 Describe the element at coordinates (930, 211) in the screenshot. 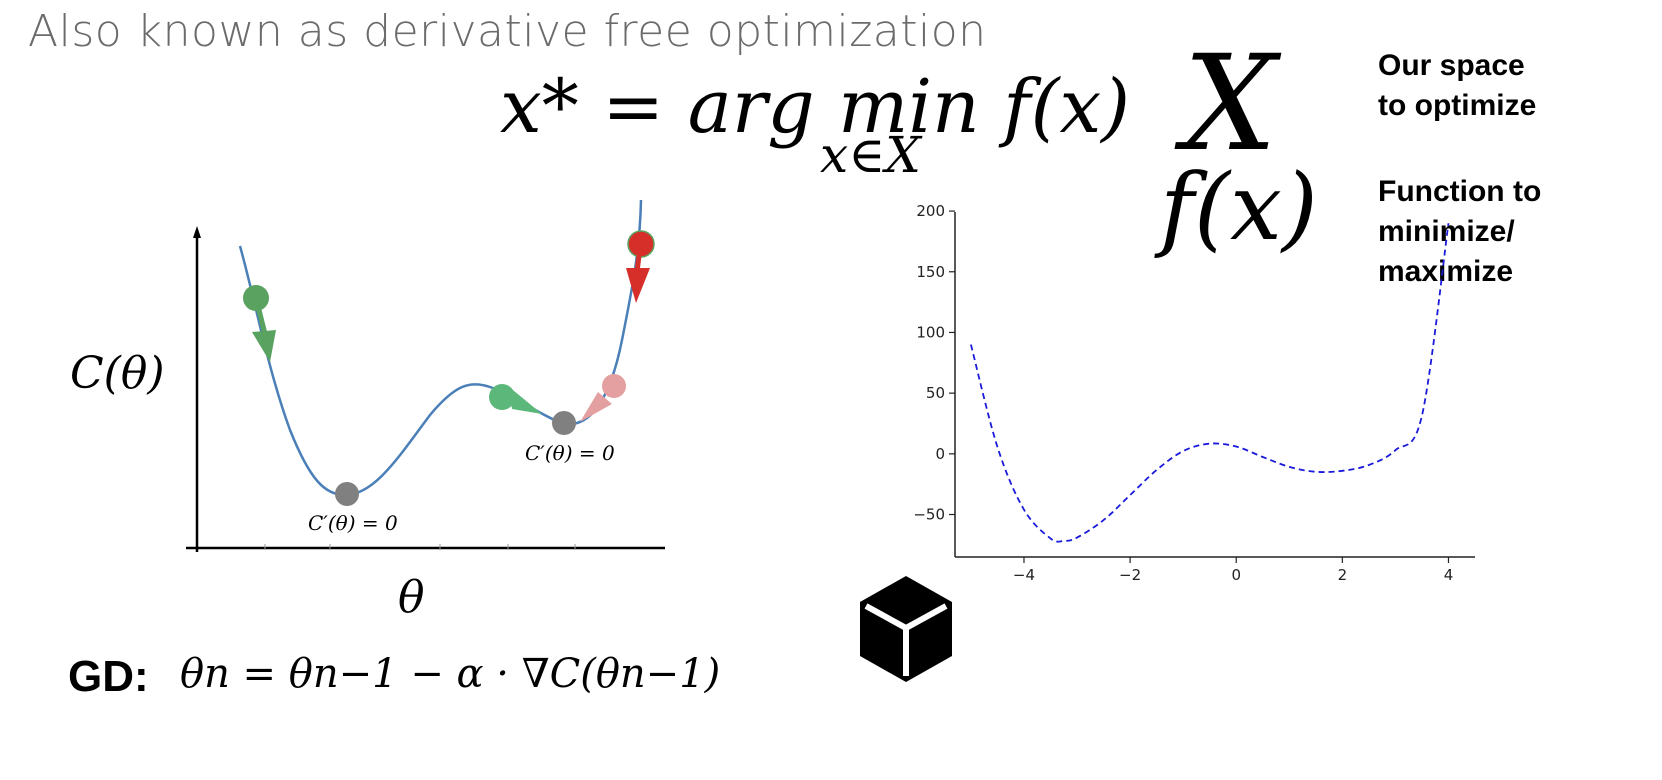

I see `chart-y-tick-label: 200` at that location.